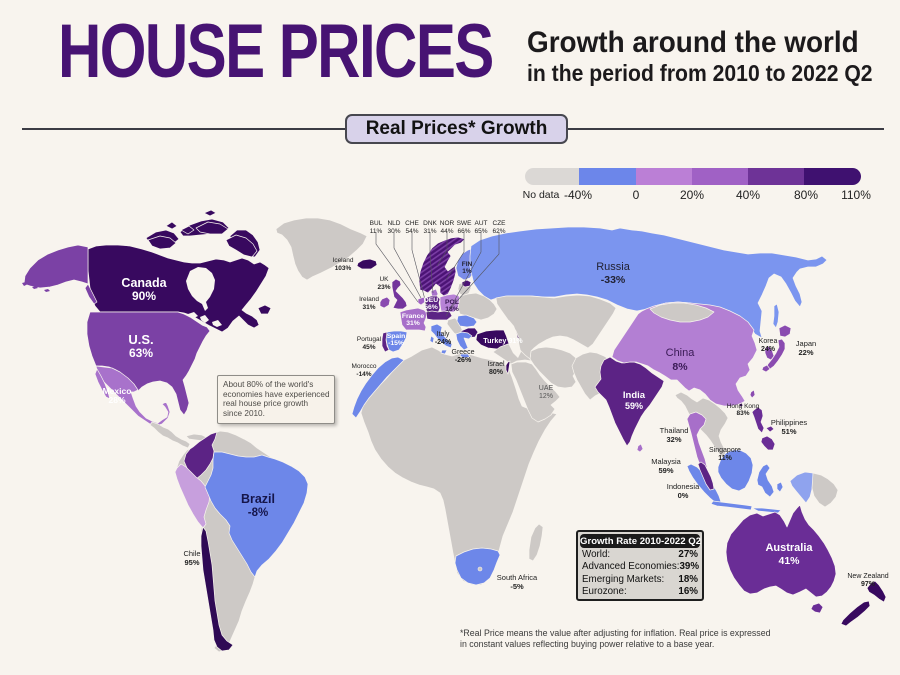 The image size is (900, 675). Describe the element at coordinates (673, 439) in the screenshot. I see `svg-text: 32%` at that location.